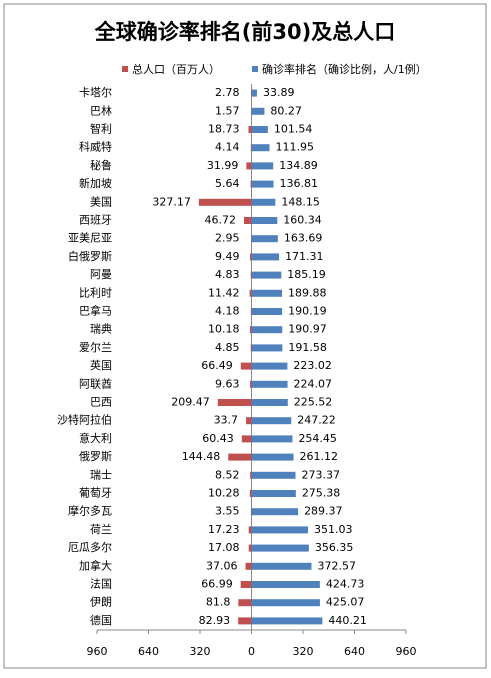 The image size is (491, 678). I want to click on value-label: 225.52, so click(313, 402).